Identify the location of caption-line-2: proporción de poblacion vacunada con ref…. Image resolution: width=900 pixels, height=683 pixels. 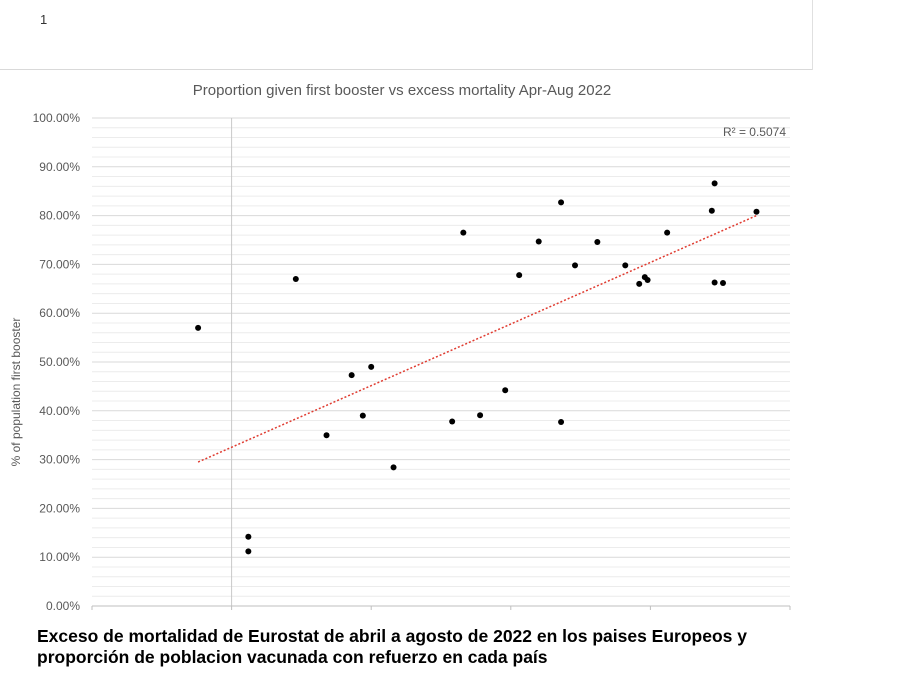
(292, 657).